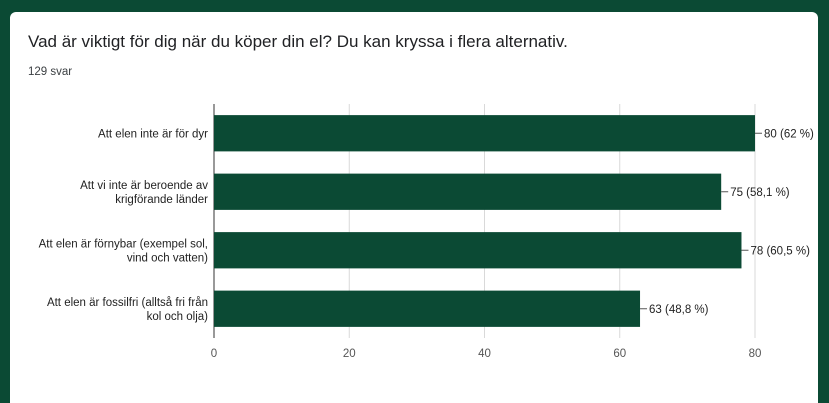 The image size is (829, 403). I want to click on value-label-1: 75 (58,1 %), so click(760, 193).